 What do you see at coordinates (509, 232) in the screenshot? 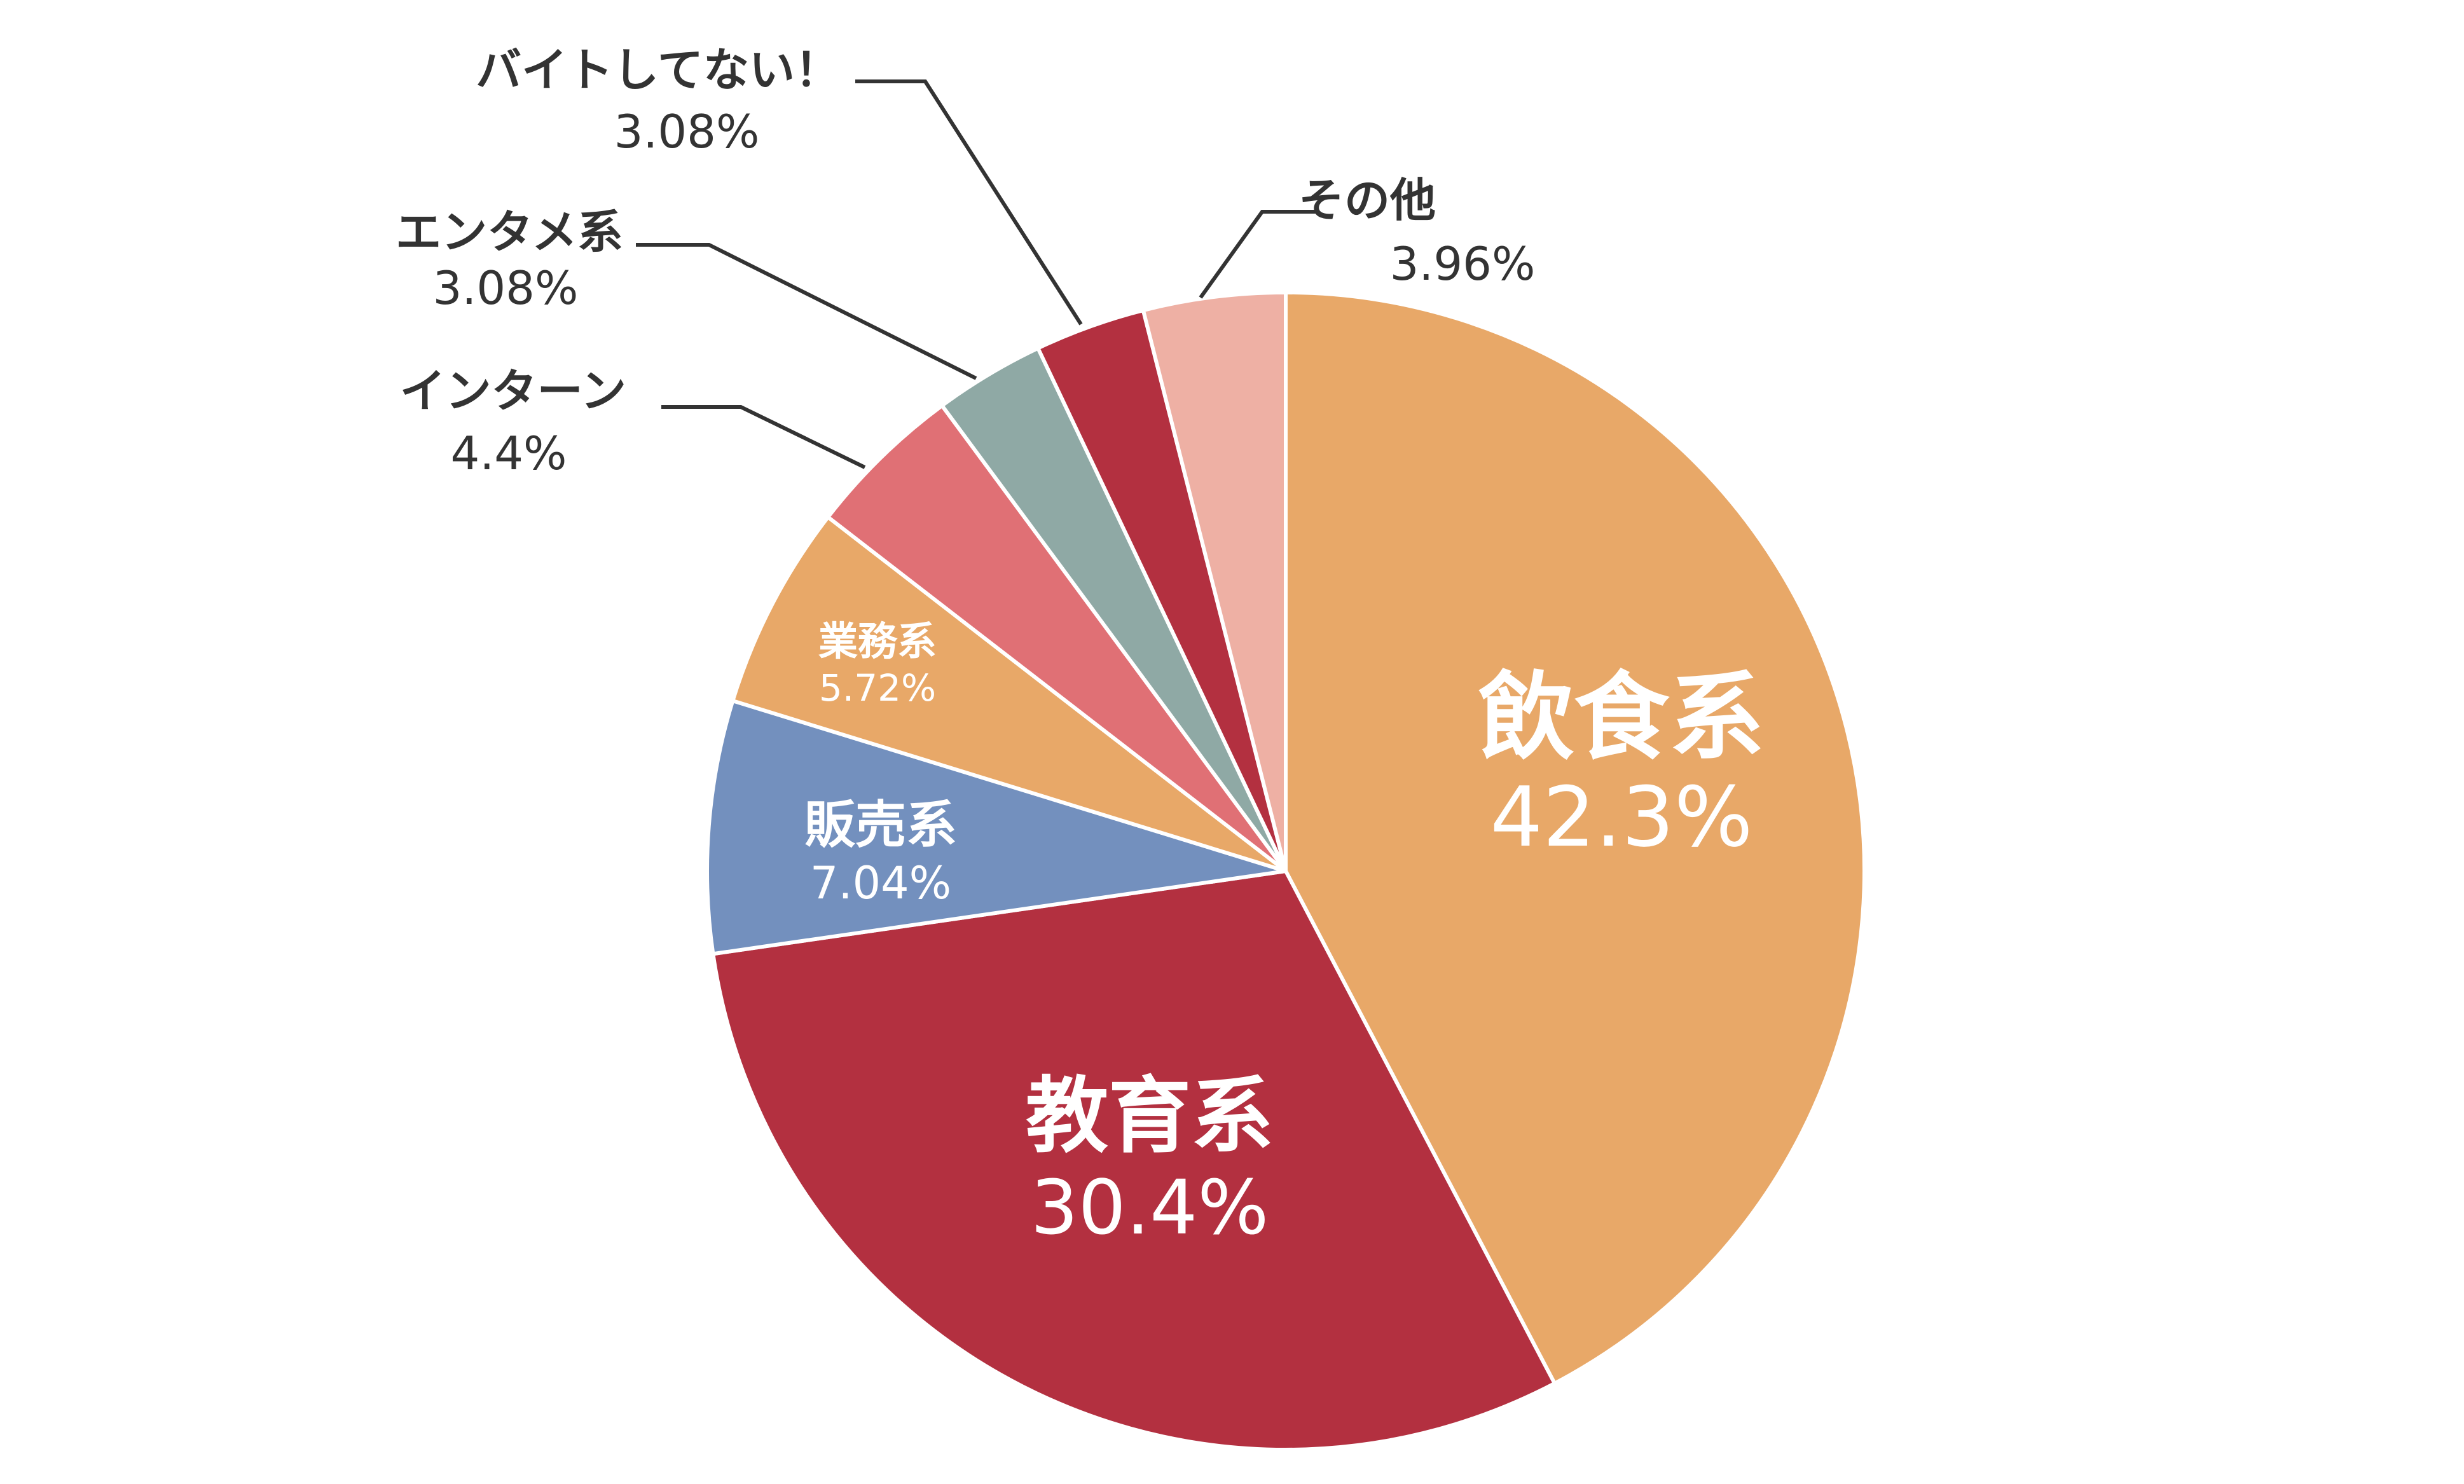
I see `slice-label-name: エンタメ系` at bounding box center [509, 232].